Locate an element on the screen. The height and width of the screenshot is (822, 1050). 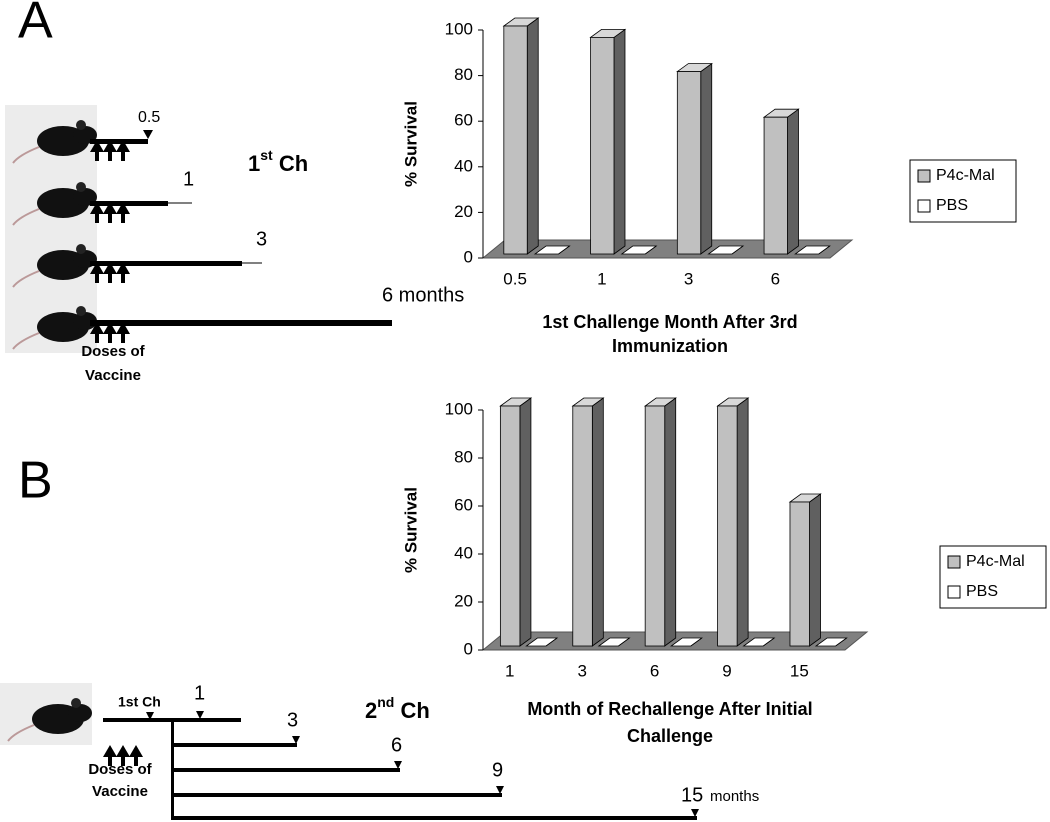
time-label: 9 is located at coordinates (497, 770).